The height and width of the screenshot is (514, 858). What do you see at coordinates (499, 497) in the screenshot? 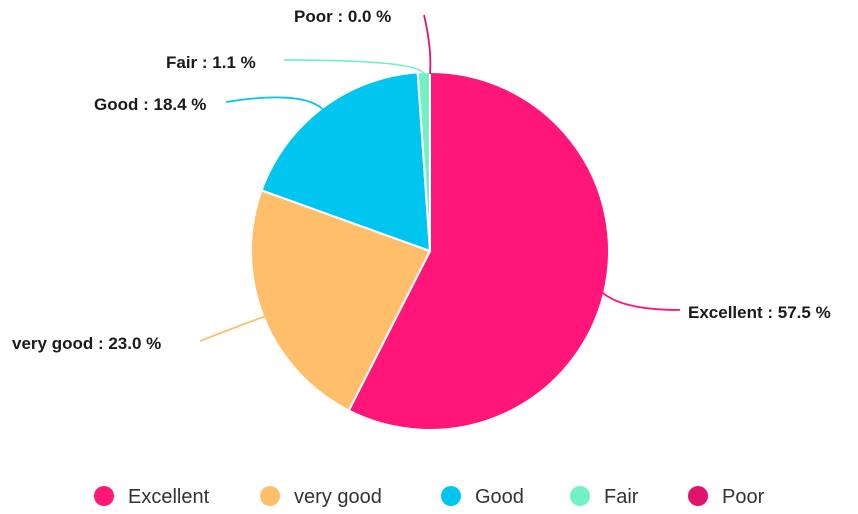
I see `legend-label-good: Good` at bounding box center [499, 497].